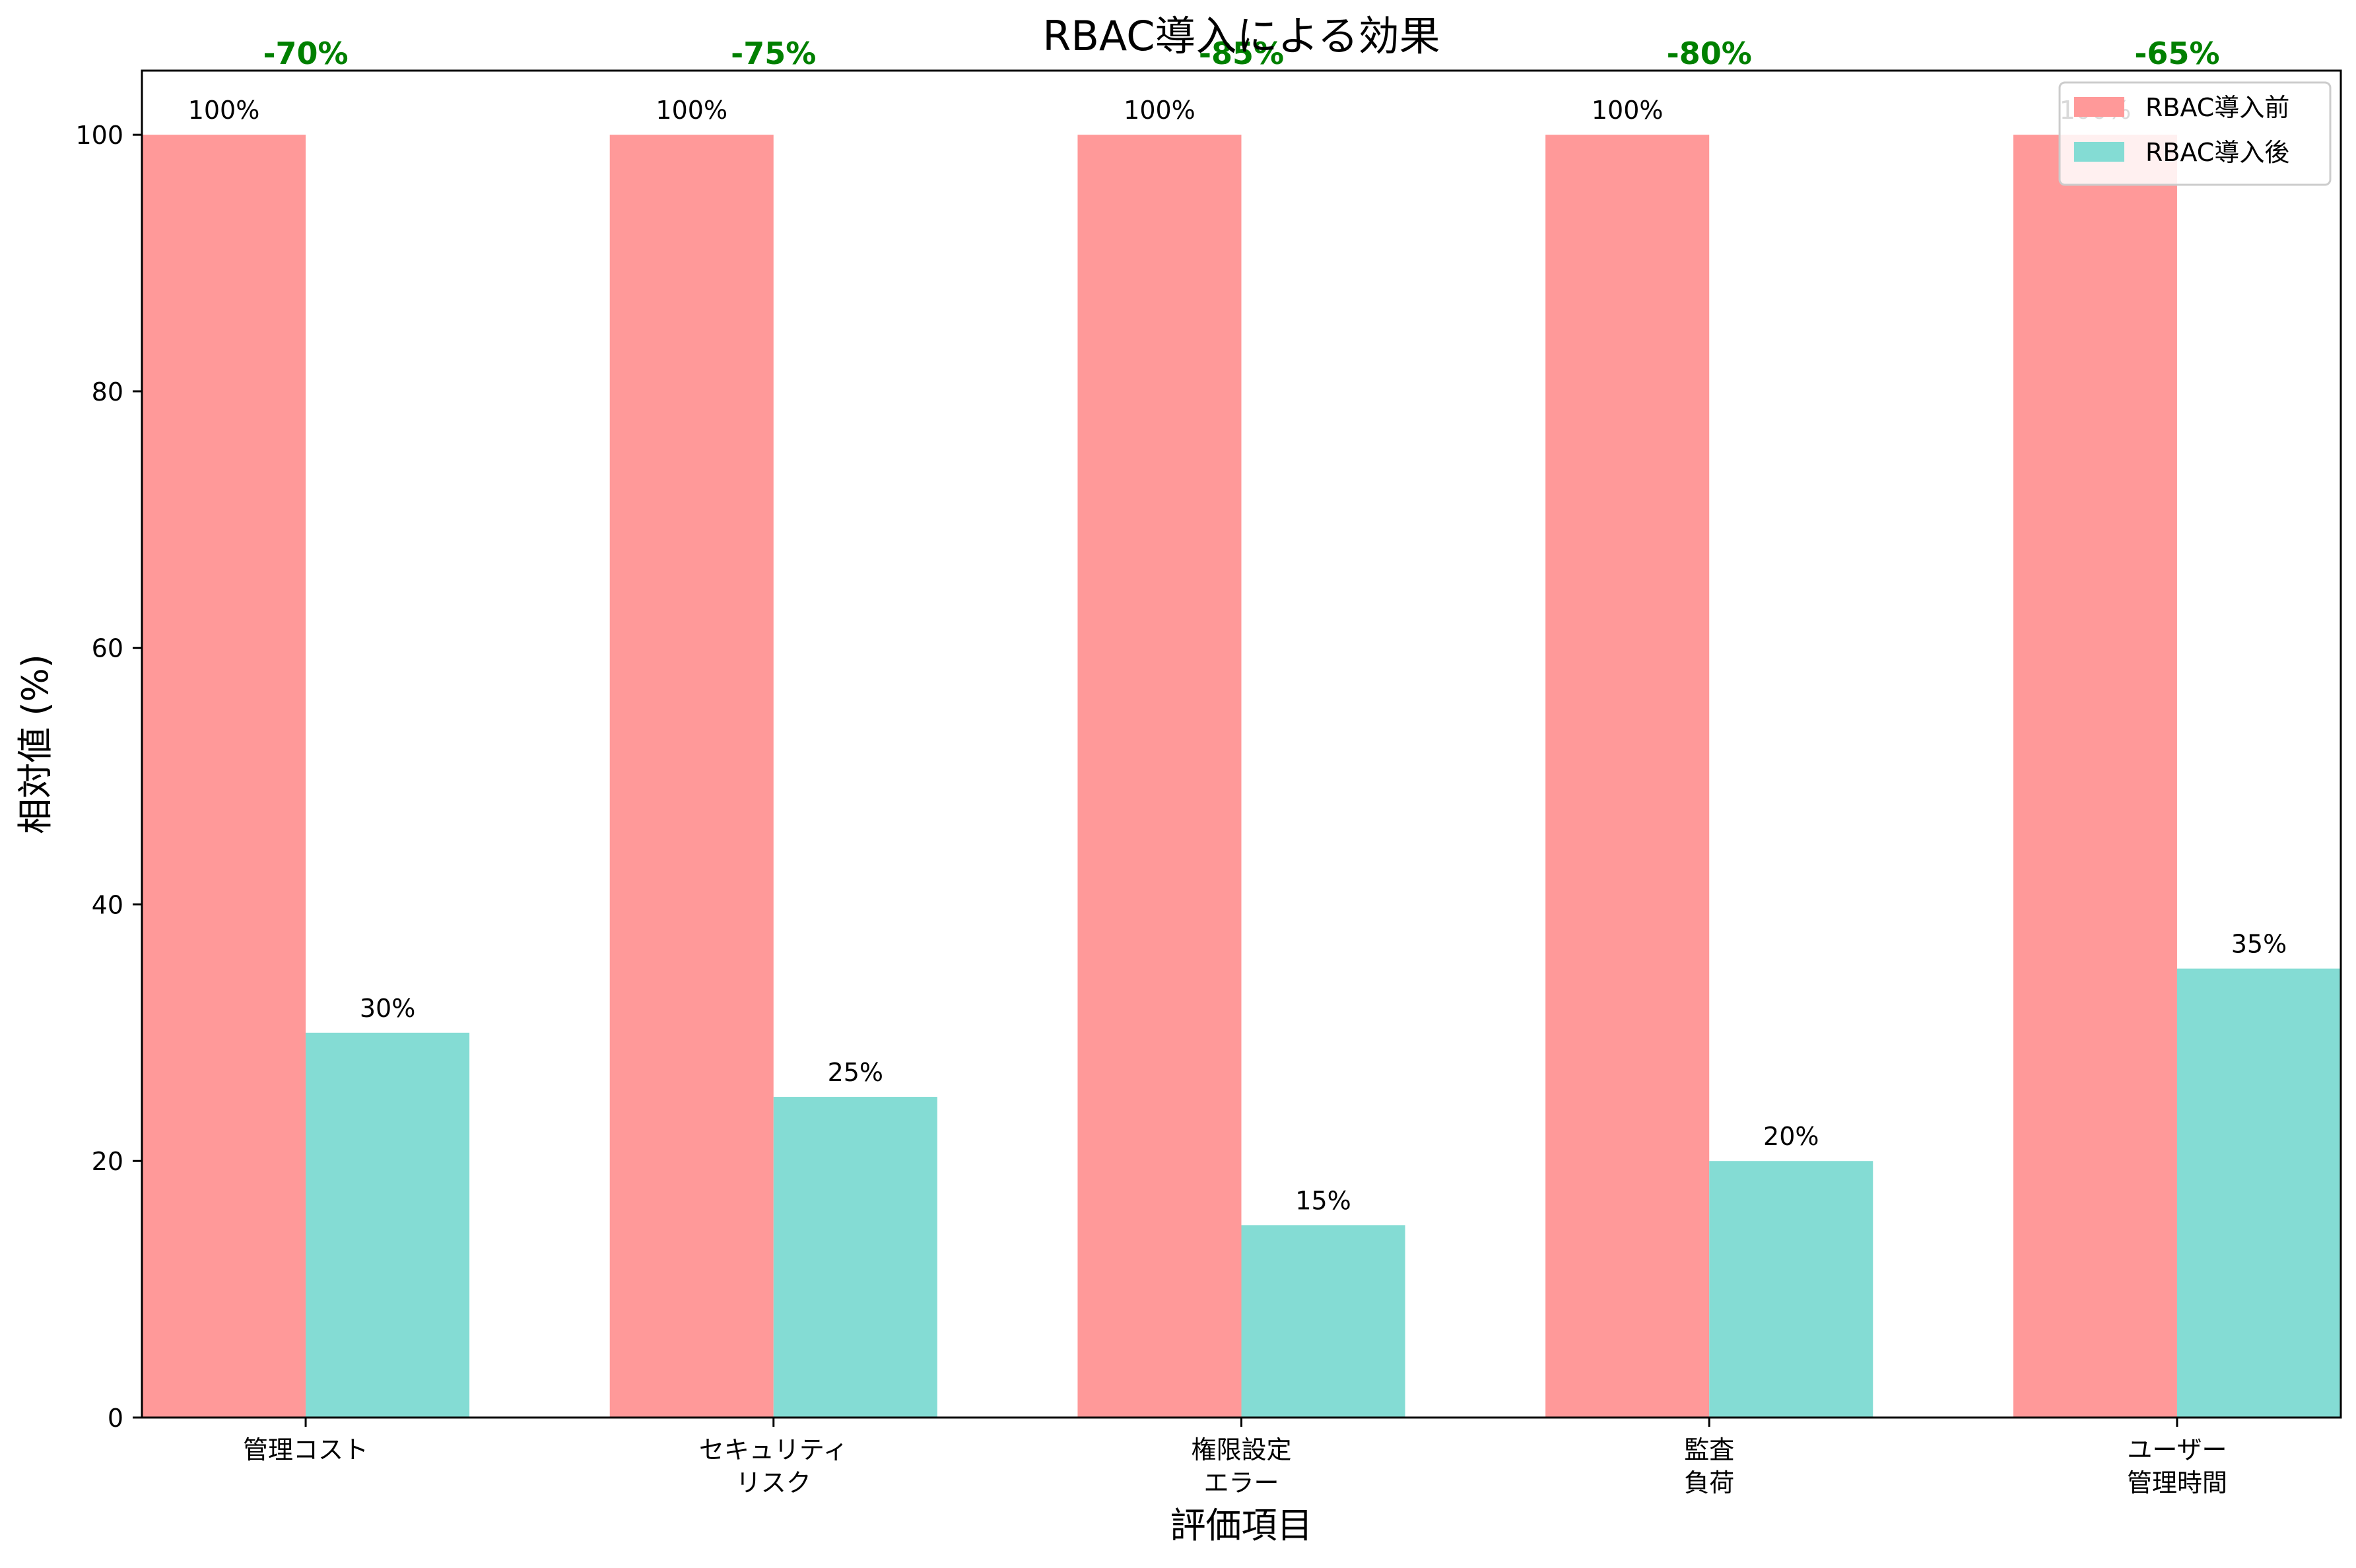 The width and height of the screenshot is (2356, 1568). What do you see at coordinates (774, 1483) in the screenshot?
I see `x-tick-label-1-1: リスク` at bounding box center [774, 1483].